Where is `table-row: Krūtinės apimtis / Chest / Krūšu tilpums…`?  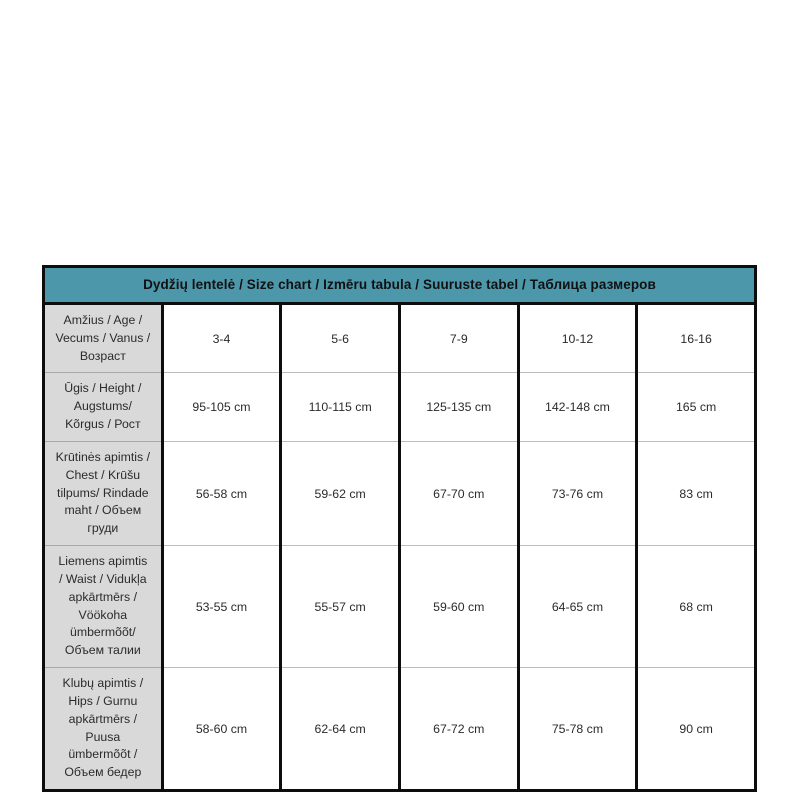 table-row: Krūtinės apimtis / Chest / Krūšu tilpums… is located at coordinates (399, 494).